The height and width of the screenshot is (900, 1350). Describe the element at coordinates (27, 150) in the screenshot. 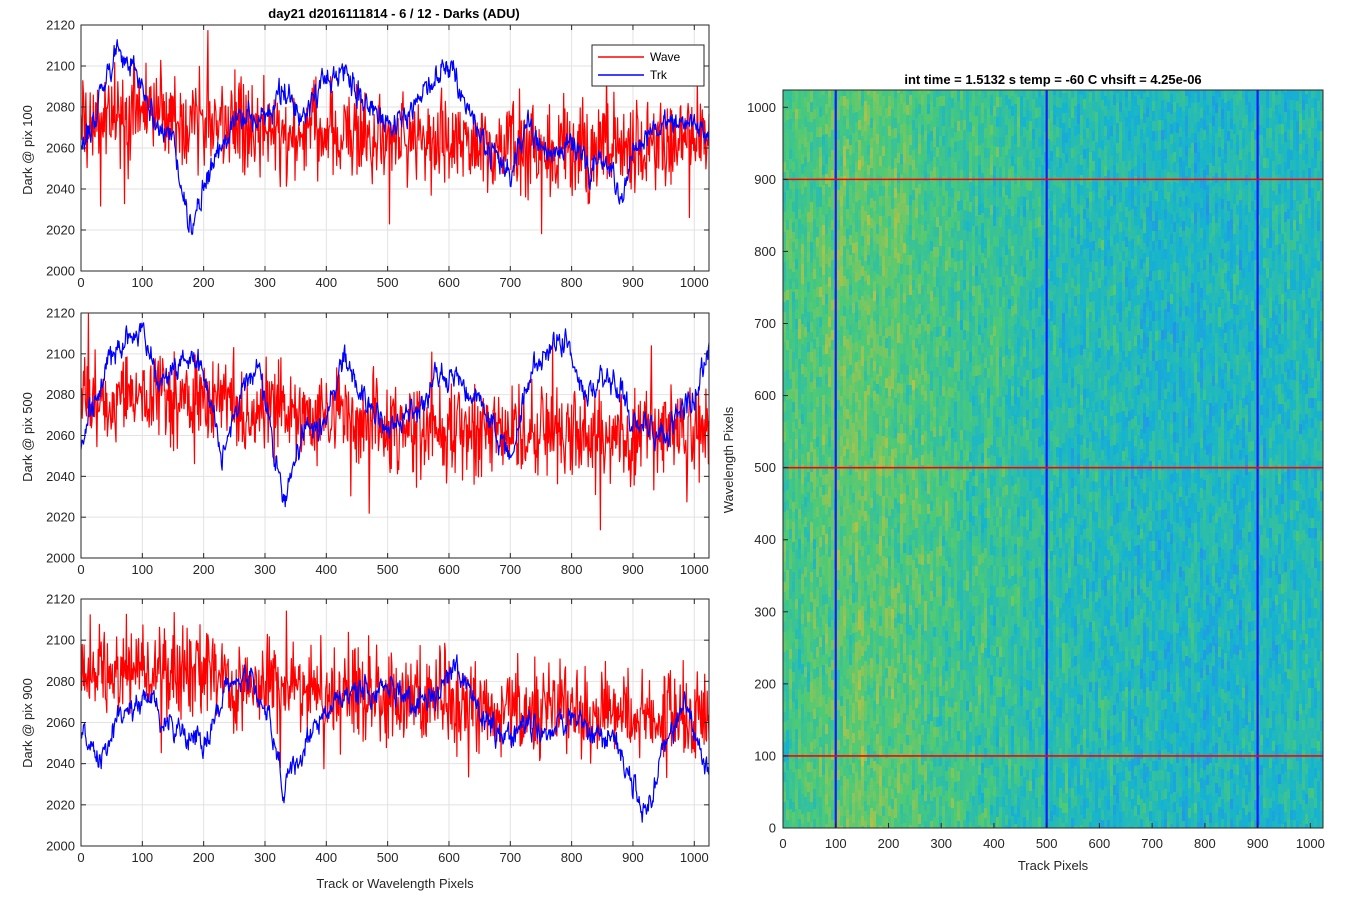

I see `y-axis-label-pix100: Dark @ pix 100` at that location.